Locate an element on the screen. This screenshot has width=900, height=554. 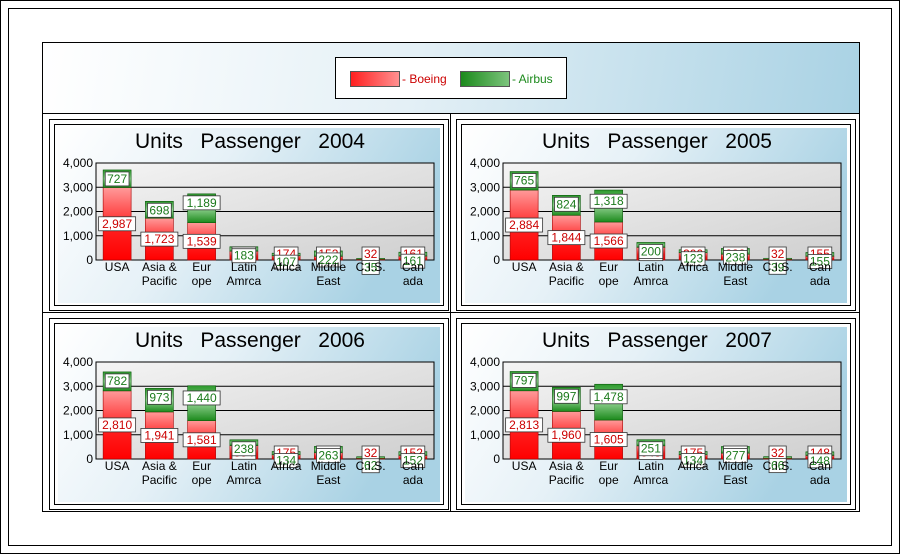
chart-title: Units Passenger 2005 is located at coordinates (657, 141).